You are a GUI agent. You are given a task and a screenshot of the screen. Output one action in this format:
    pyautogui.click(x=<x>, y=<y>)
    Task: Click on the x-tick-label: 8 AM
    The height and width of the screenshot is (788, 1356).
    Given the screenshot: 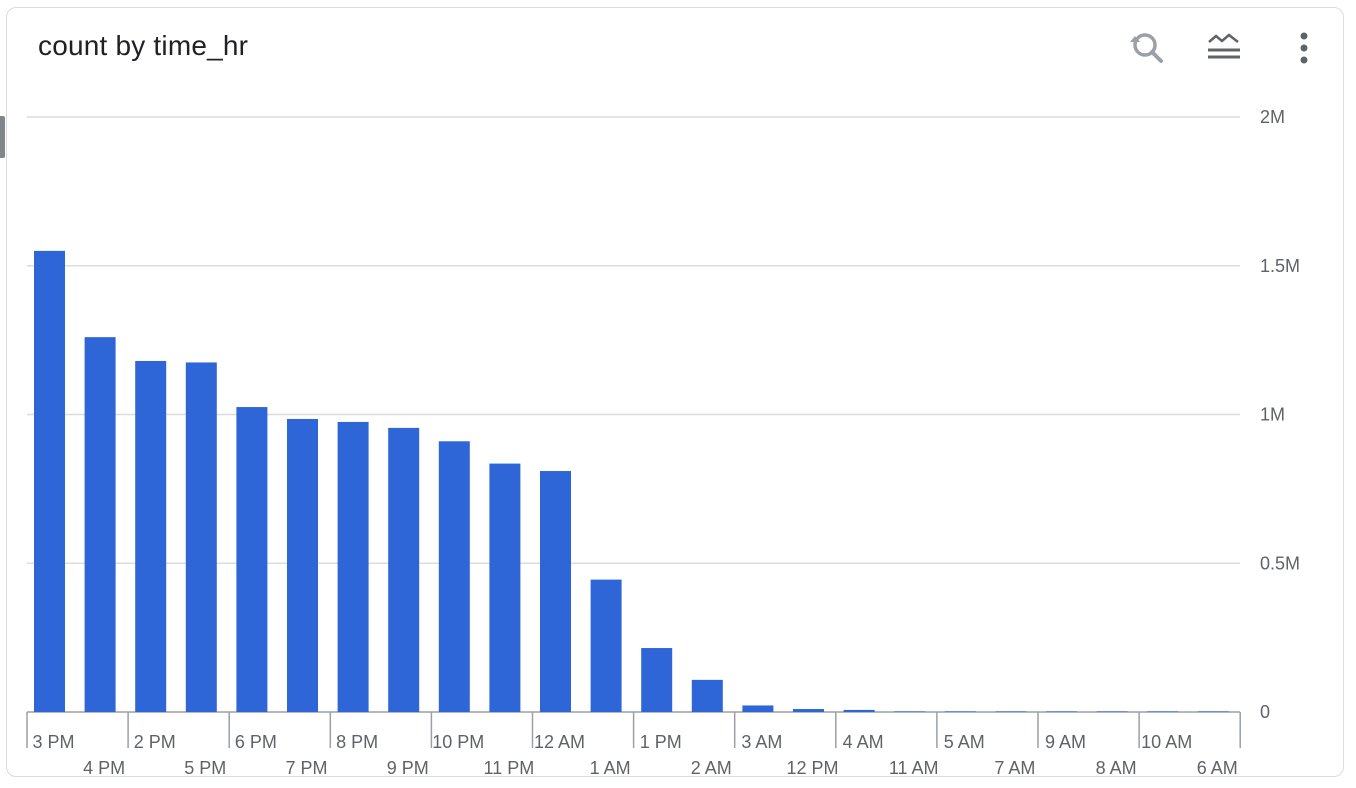 What is the action you would take?
    pyautogui.click(x=1116, y=768)
    